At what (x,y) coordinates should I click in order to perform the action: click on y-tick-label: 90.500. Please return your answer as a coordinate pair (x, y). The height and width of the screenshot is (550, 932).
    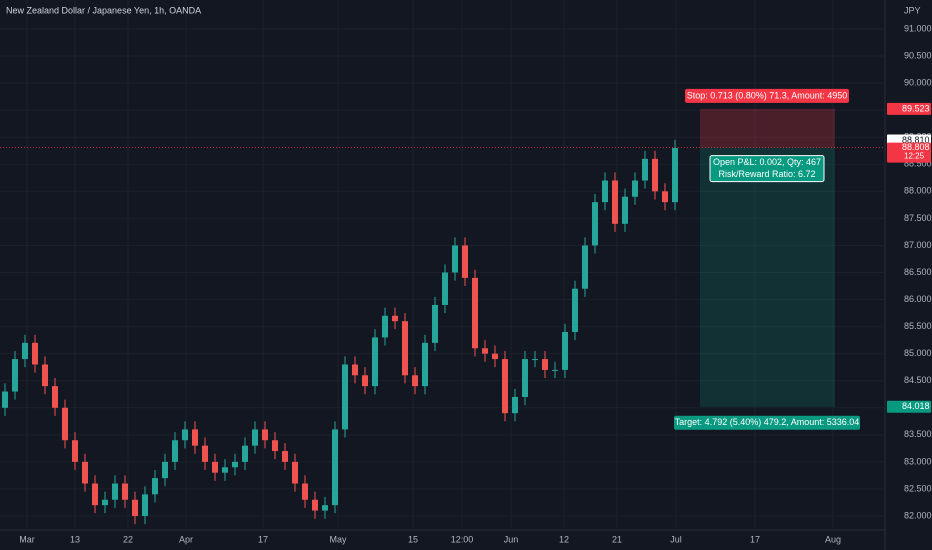
    Looking at the image, I should click on (918, 55).